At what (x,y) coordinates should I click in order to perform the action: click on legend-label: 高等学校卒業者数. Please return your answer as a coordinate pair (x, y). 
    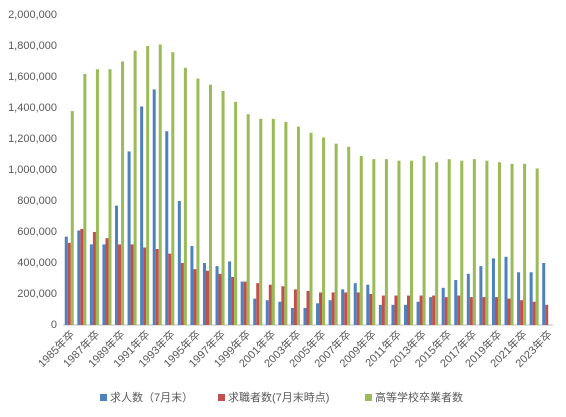
    Looking at the image, I should click on (419, 397).